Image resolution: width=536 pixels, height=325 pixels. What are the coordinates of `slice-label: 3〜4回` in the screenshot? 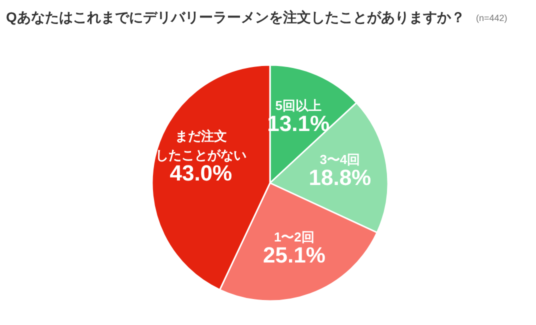 It's located at (340, 159).